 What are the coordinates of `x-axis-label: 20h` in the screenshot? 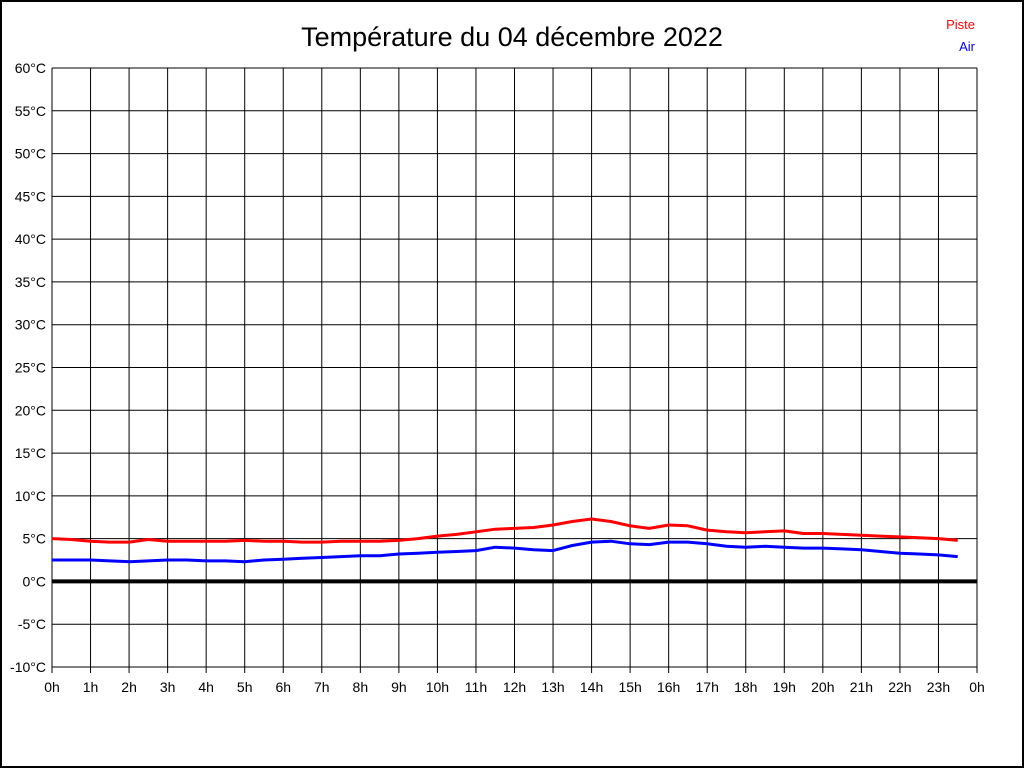 It's located at (822, 687).